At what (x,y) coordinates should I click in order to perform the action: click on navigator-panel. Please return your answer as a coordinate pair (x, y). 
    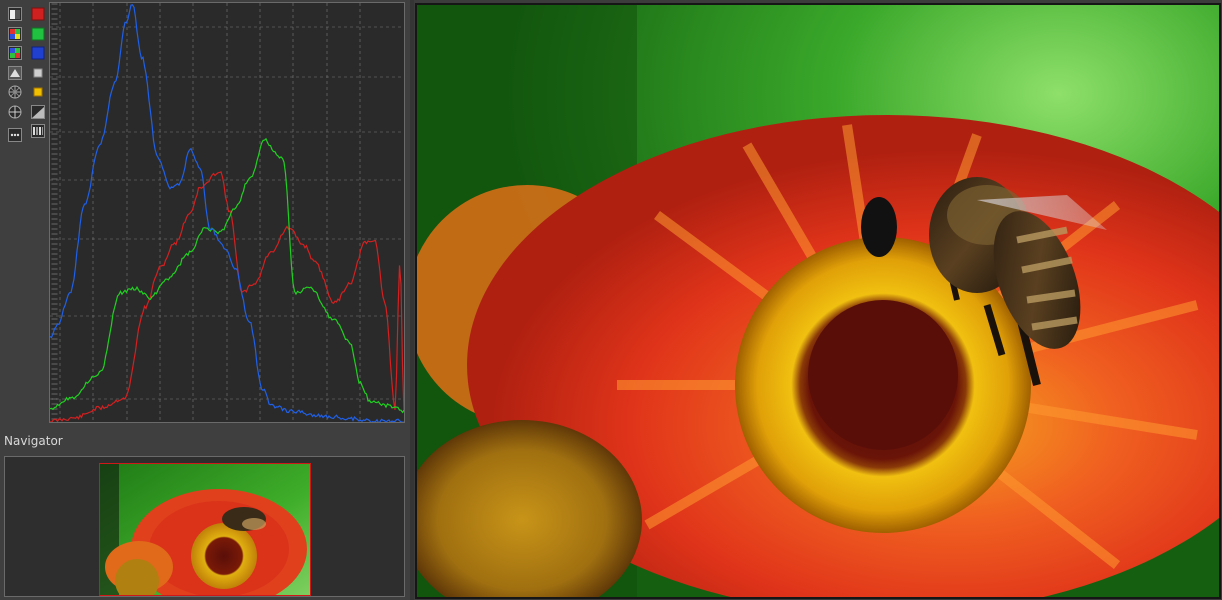
    Looking at the image, I should click on (204, 526).